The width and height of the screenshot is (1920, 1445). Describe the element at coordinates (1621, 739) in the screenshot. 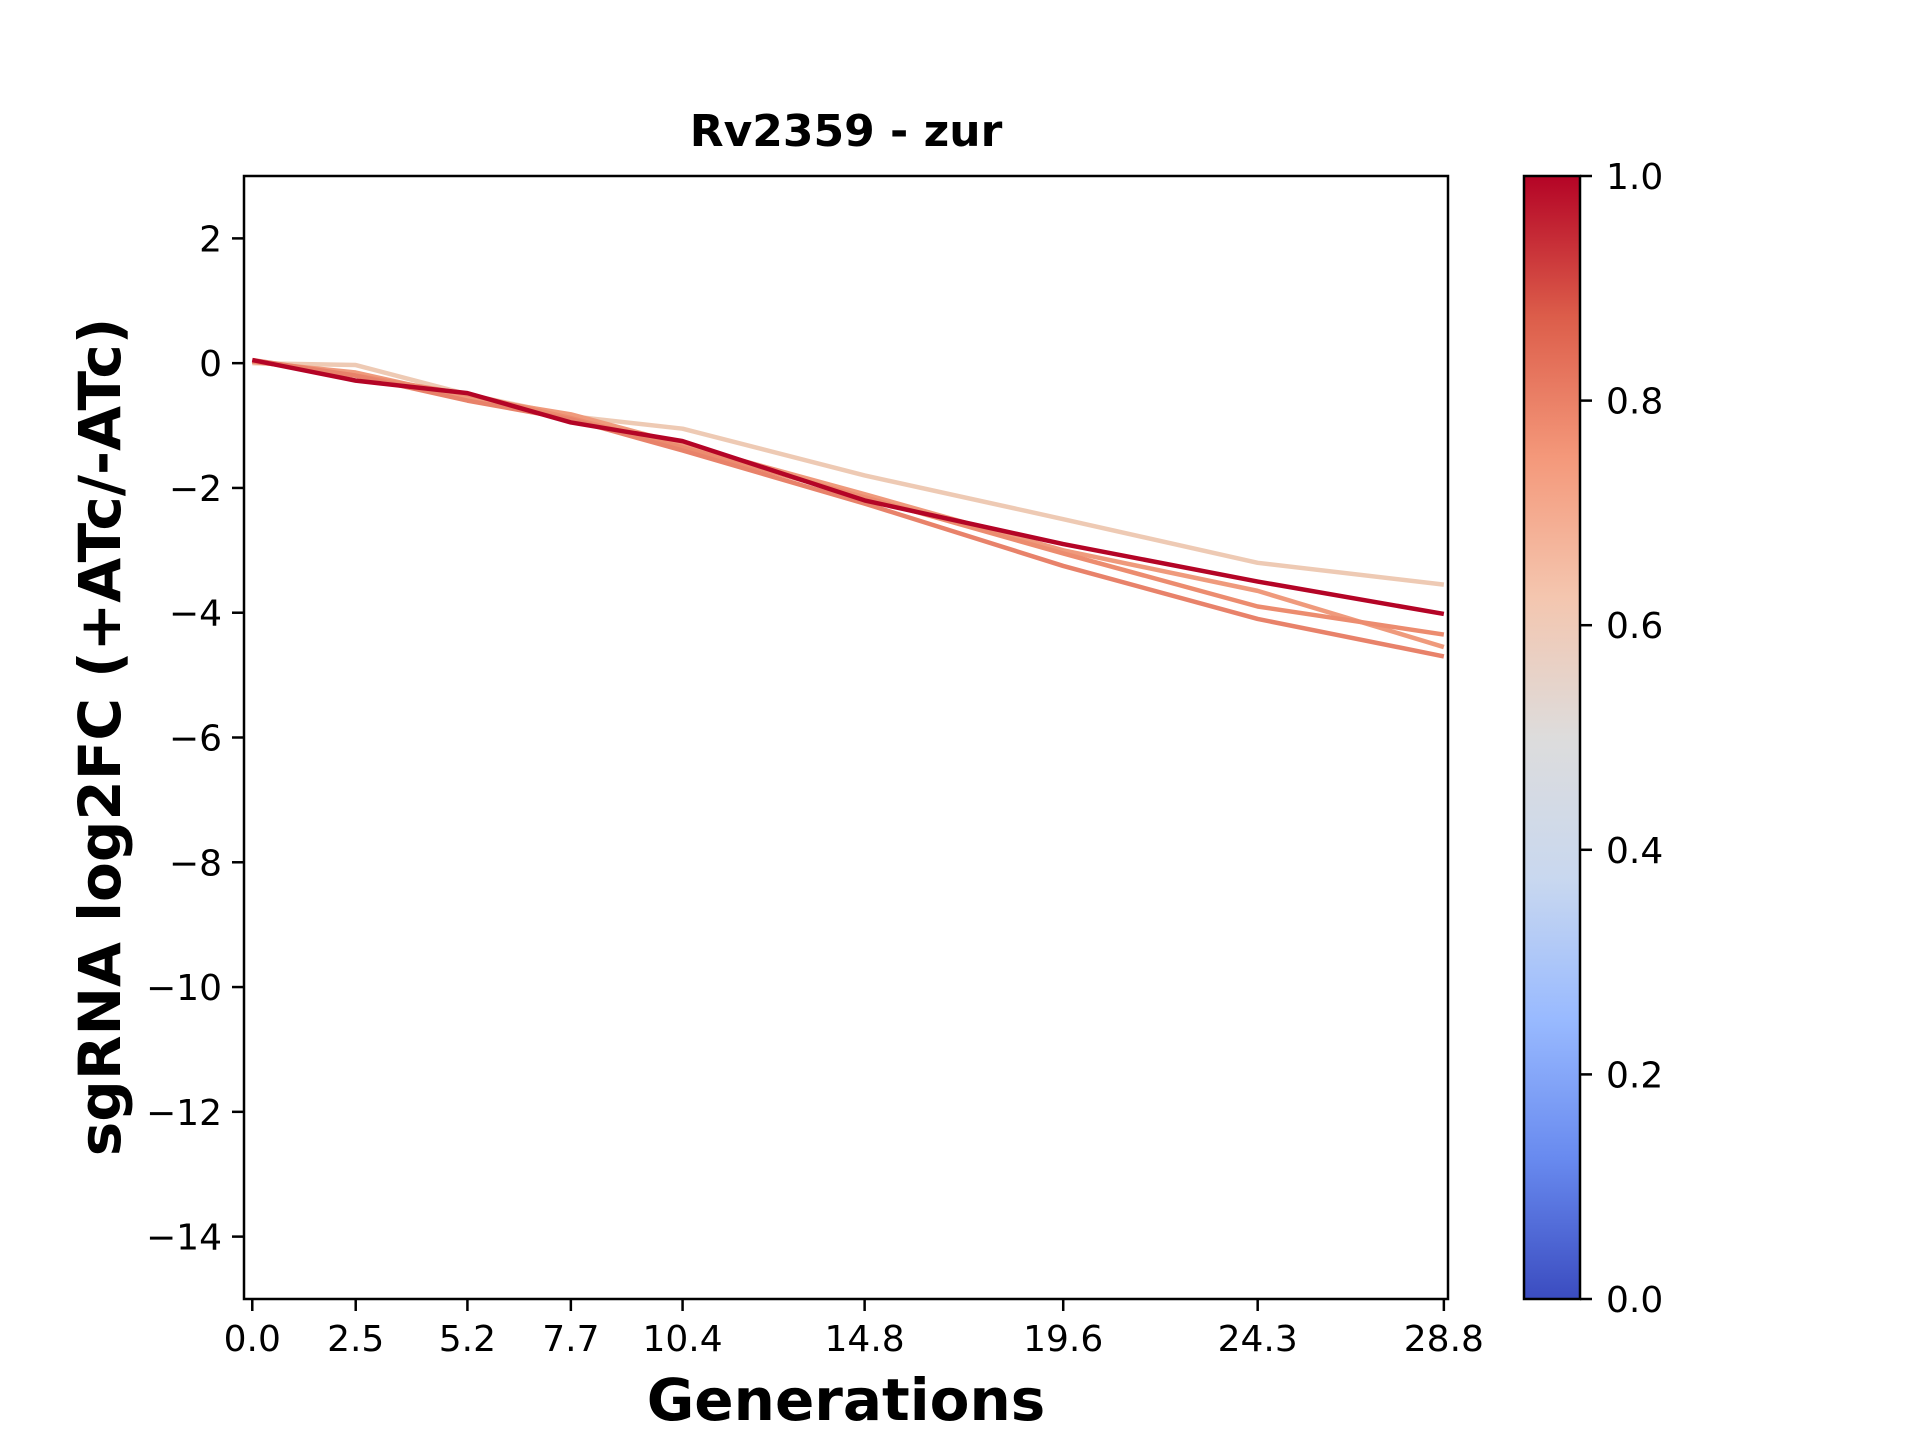

I see `colorbar-axis: 0.0 0.2 0.4 0.6 0.8 1.0` at that location.